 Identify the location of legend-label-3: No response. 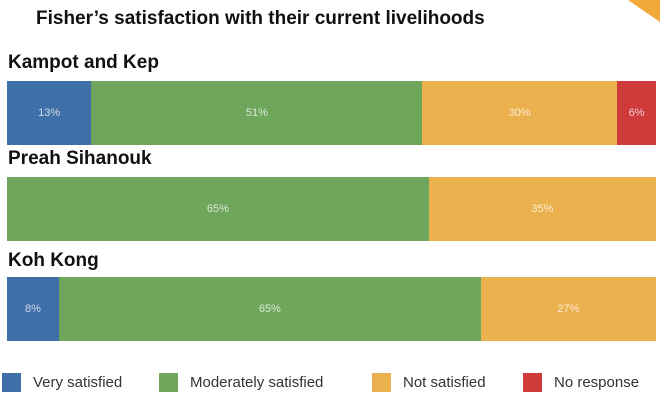
(597, 382).